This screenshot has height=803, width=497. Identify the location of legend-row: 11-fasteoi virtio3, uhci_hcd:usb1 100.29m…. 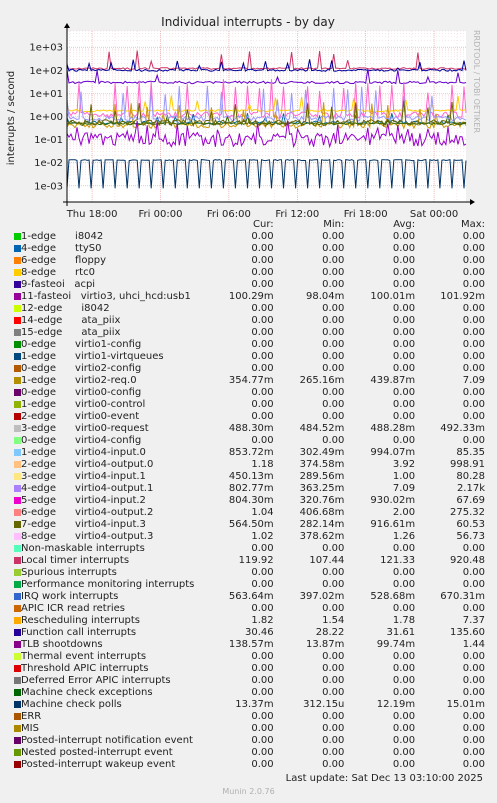
(248, 297).